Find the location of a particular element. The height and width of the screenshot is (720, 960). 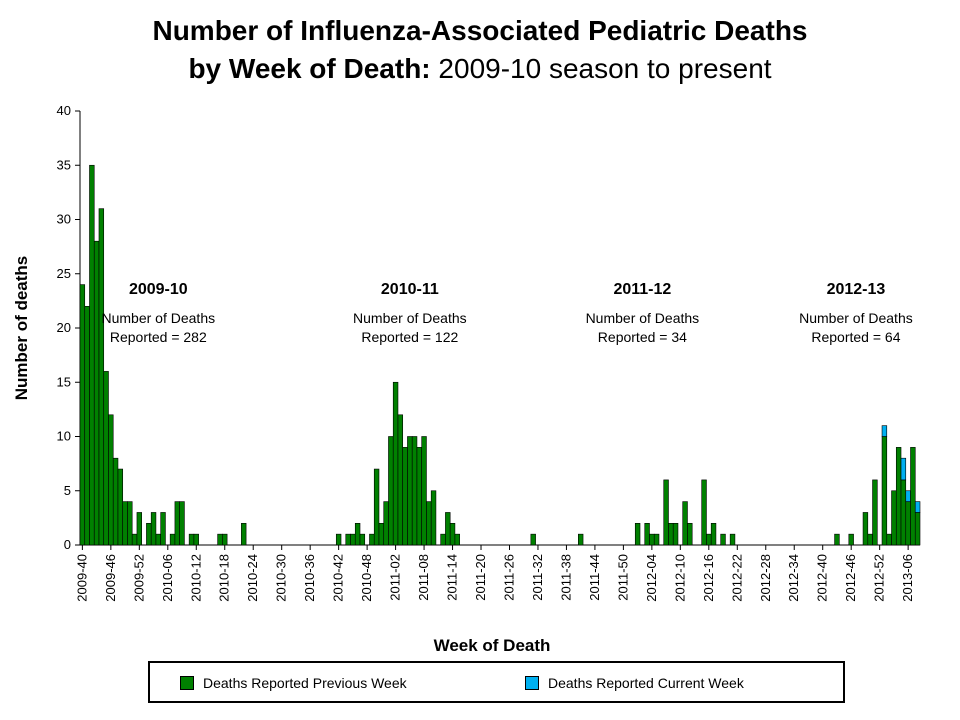

legend-swatch-current-week is located at coordinates (532, 683).